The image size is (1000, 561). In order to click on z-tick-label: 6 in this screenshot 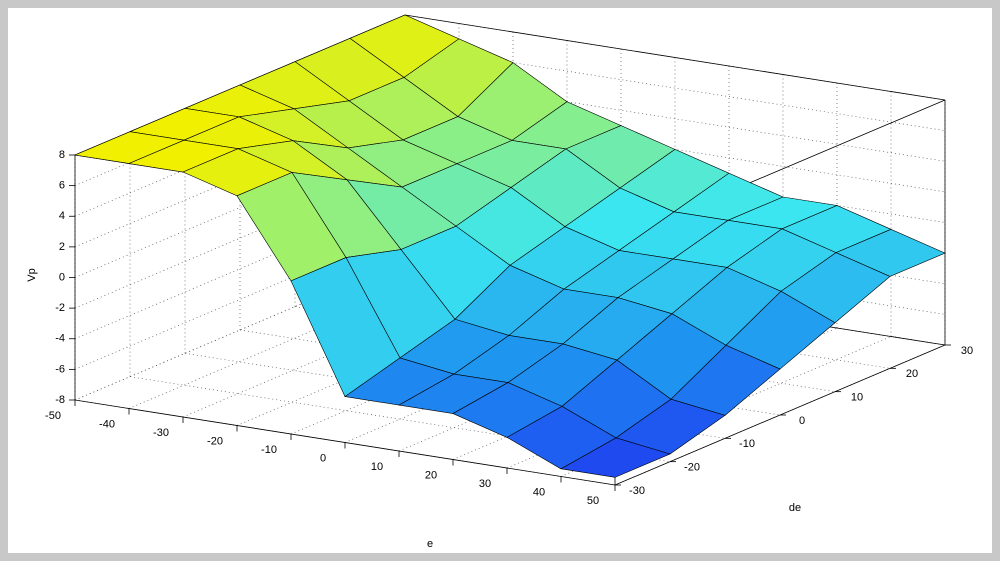, I will do `click(62, 186)`.